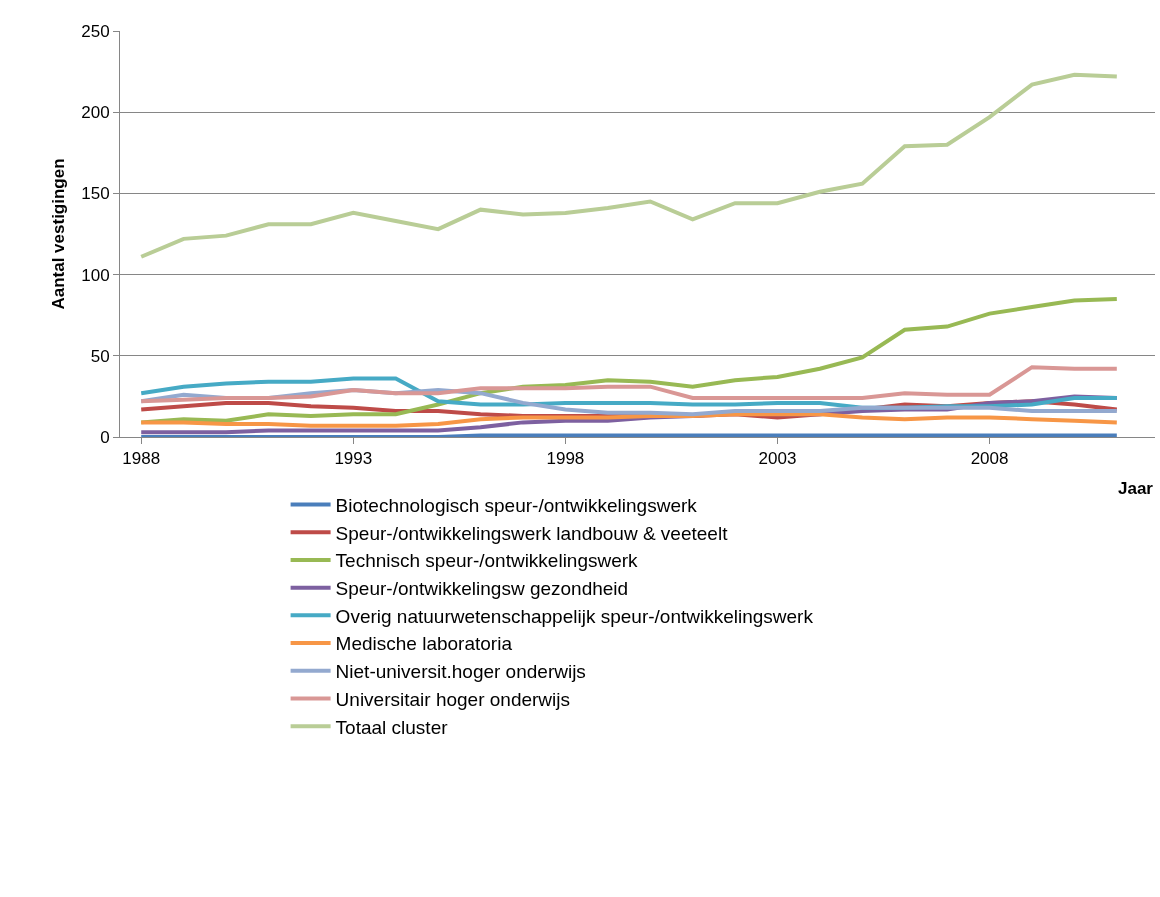  What do you see at coordinates (95, 31) in the screenshot?
I see `y-tick-label: 250` at bounding box center [95, 31].